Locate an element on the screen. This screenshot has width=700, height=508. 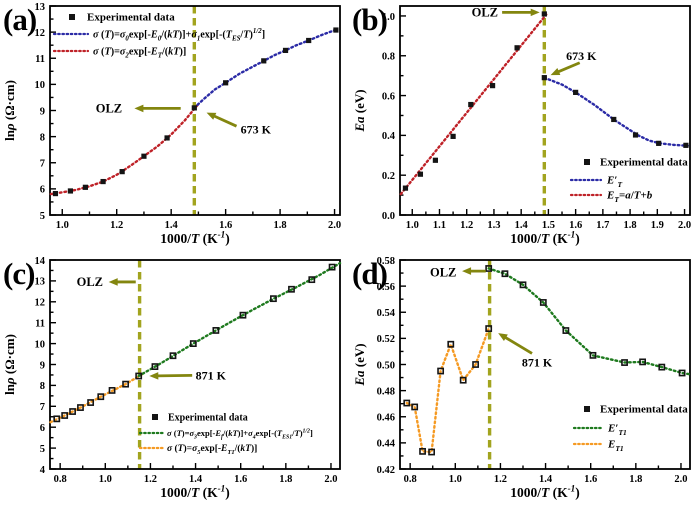
legend-entry-label: σ (T)=σ5exp[-ET1/(kT)] is located at coordinates (212, 449).